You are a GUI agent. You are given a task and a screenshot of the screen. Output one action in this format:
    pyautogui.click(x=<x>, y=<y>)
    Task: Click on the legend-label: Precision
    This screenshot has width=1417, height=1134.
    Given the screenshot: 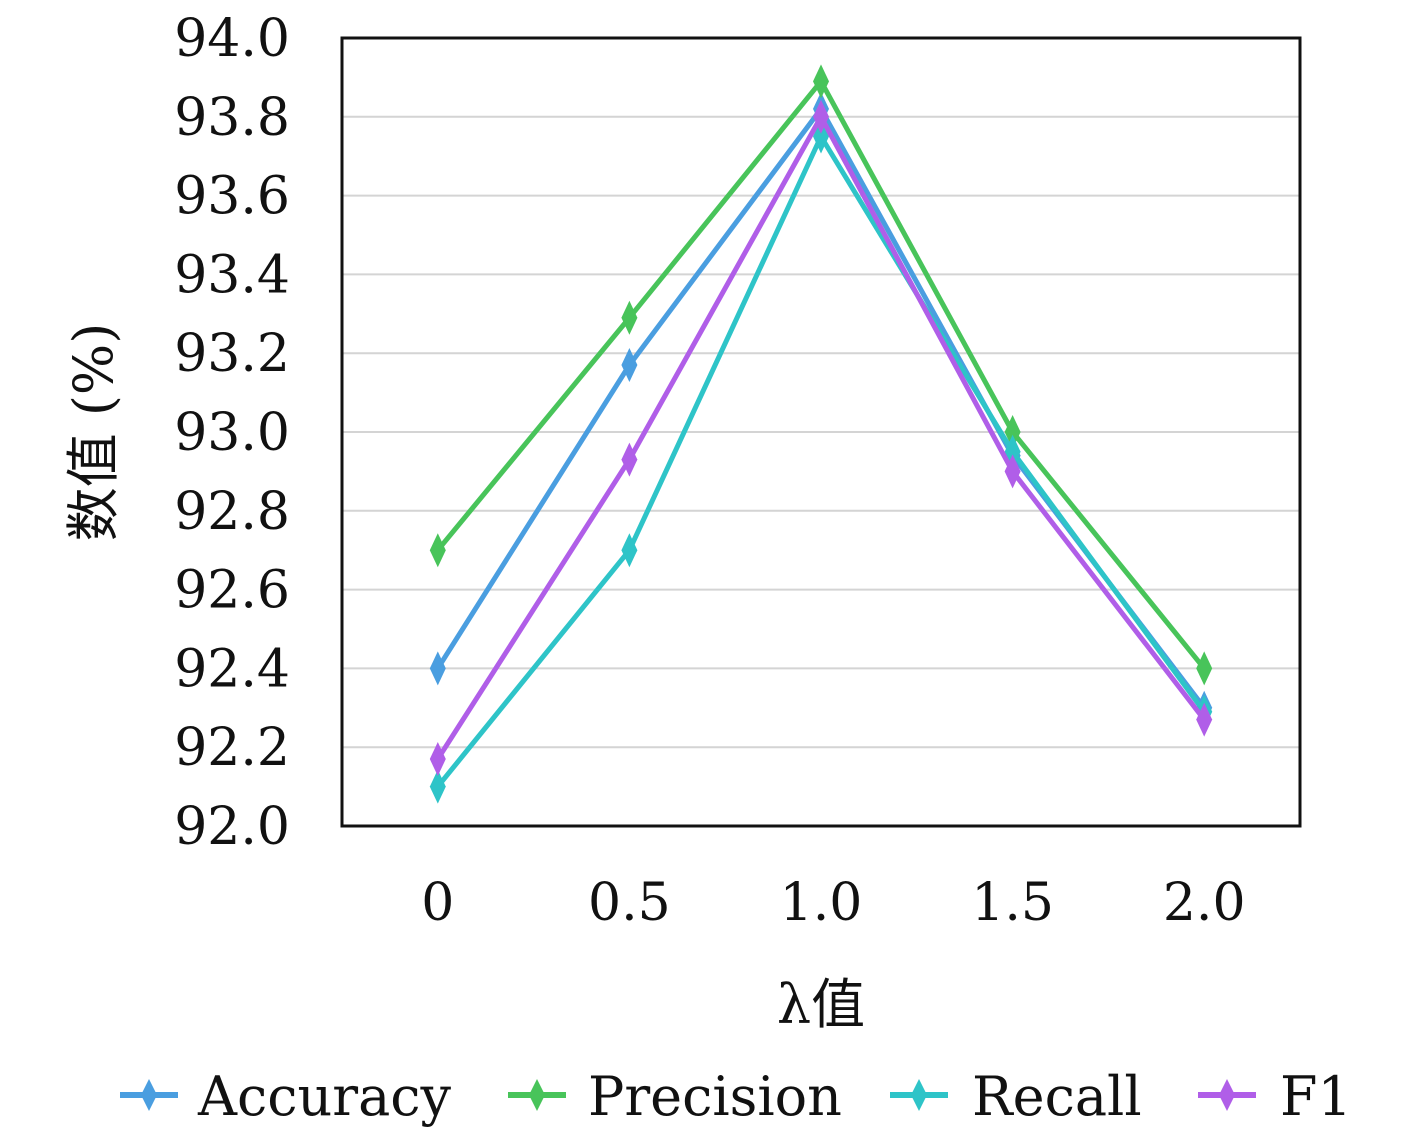 What is the action you would take?
    pyautogui.click(x=715, y=1096)
    